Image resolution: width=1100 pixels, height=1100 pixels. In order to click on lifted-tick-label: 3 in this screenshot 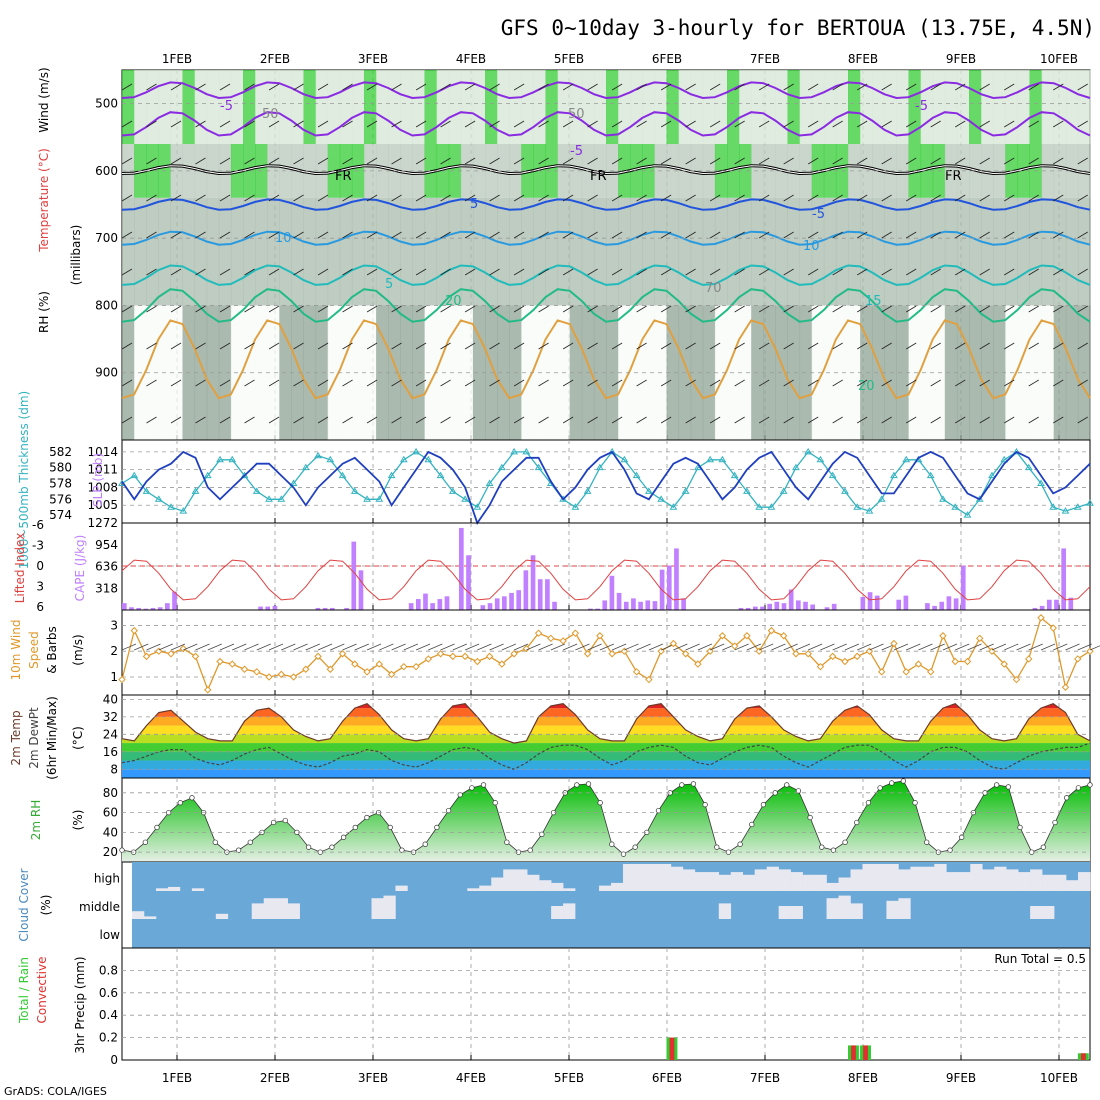, I will do `click(40, 587)`.